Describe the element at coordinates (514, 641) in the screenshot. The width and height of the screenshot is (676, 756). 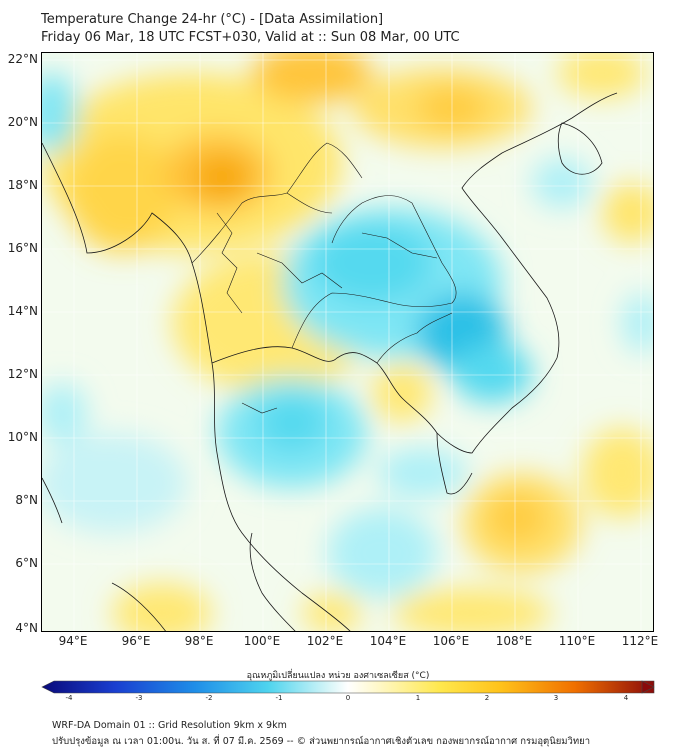
I see `lon-label-108e: 108°E` at that location.